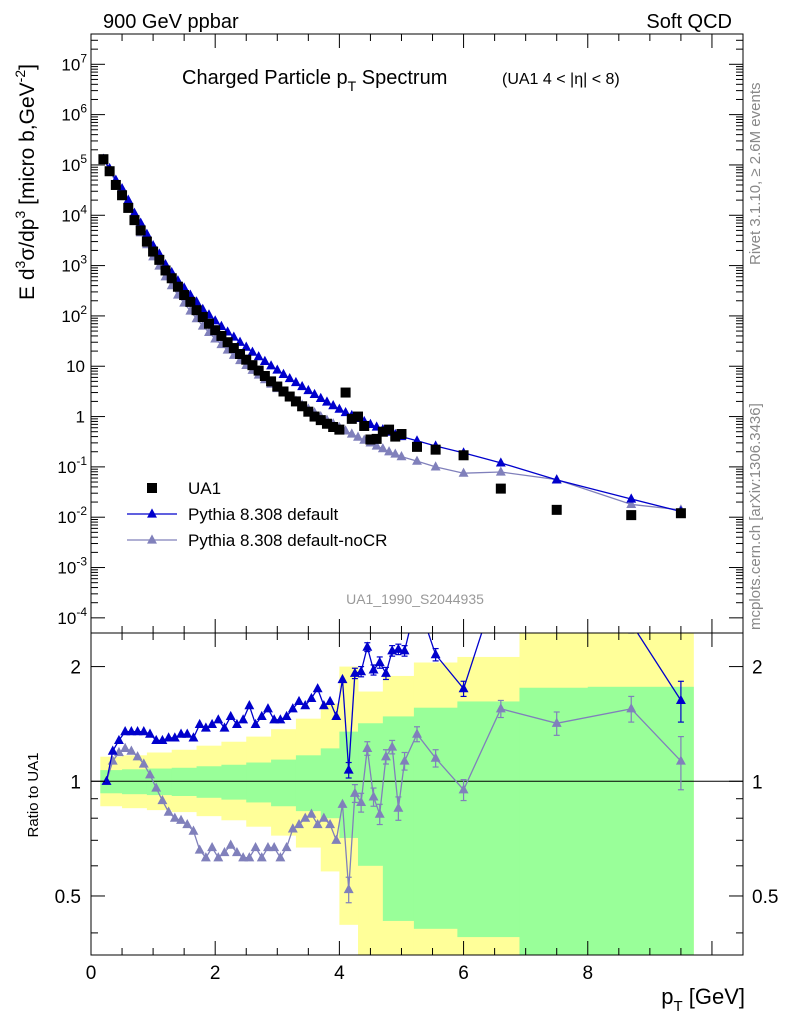  Describe the element at coordinates (80, 417) in the screenshot. I see `y-tick-label: 1` at that location.